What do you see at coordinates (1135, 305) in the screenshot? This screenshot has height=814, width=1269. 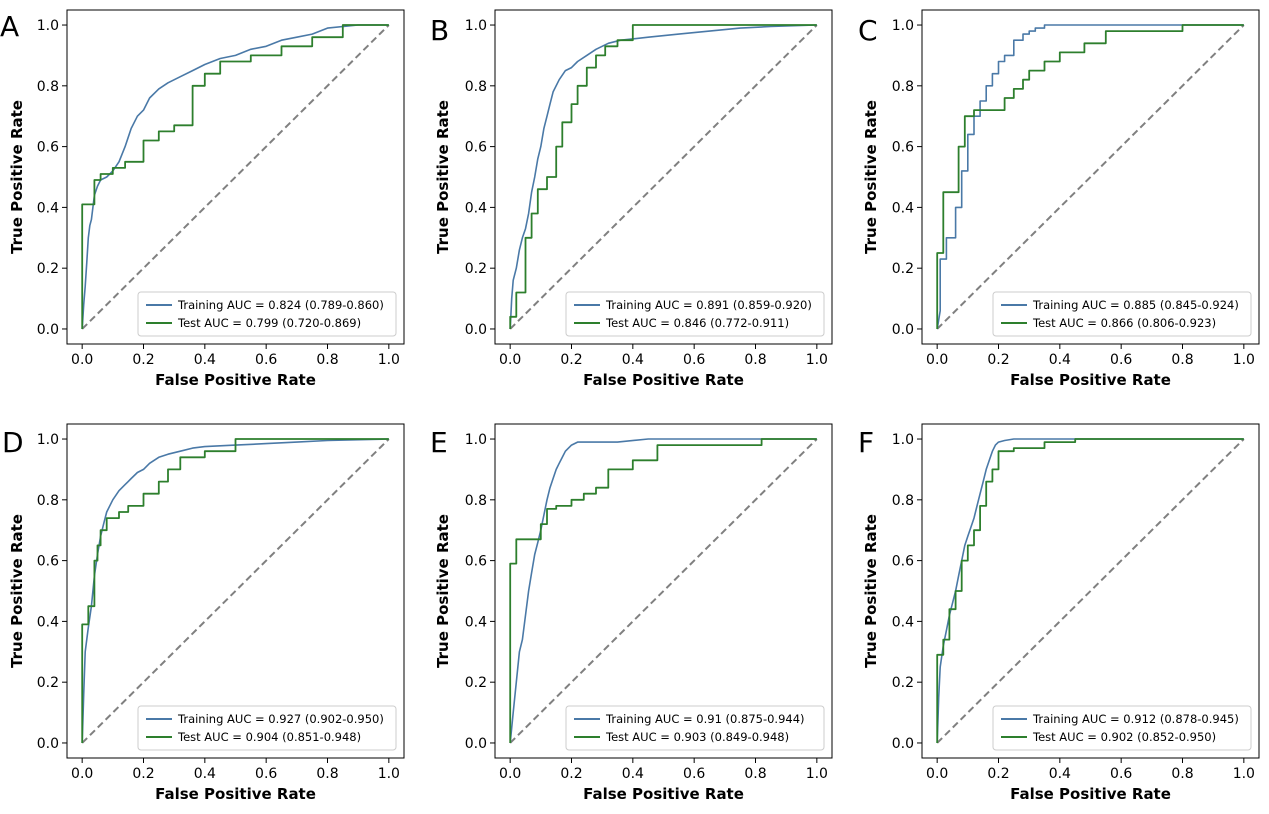 I see `training-legend-label: Training AUC = 0.885 (0.845-0.924)` at bounding box center [1135, 305].